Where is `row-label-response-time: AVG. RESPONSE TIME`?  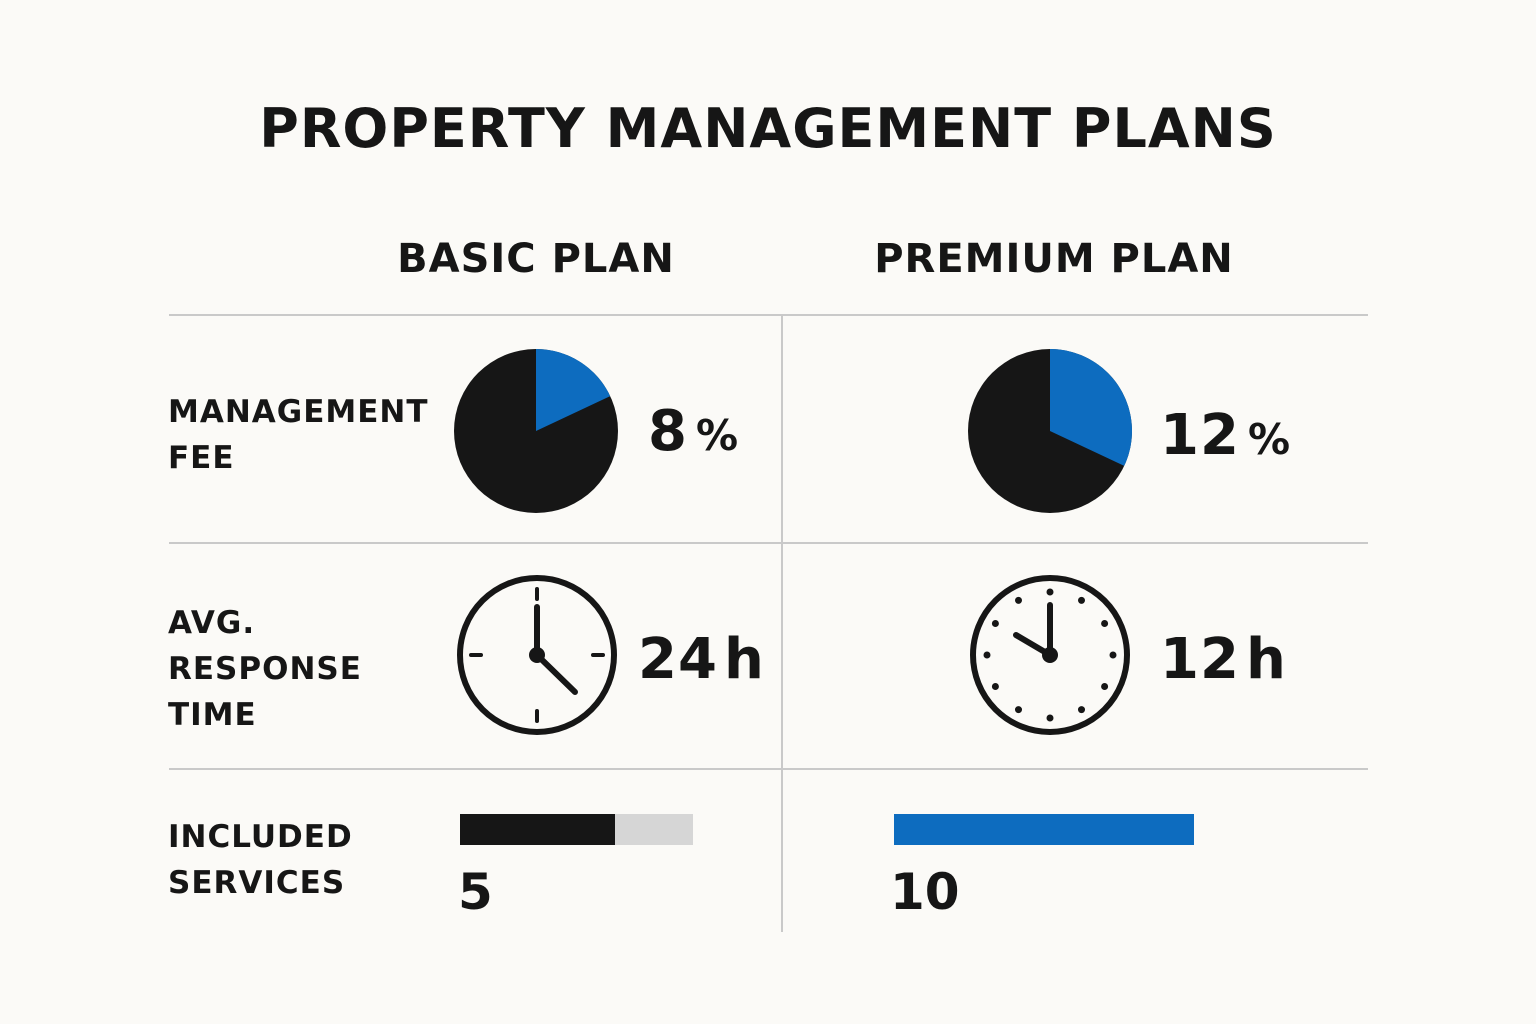 row-label-response-time: AVG. RESPONSE TIME is located at coordinates (265, 669).